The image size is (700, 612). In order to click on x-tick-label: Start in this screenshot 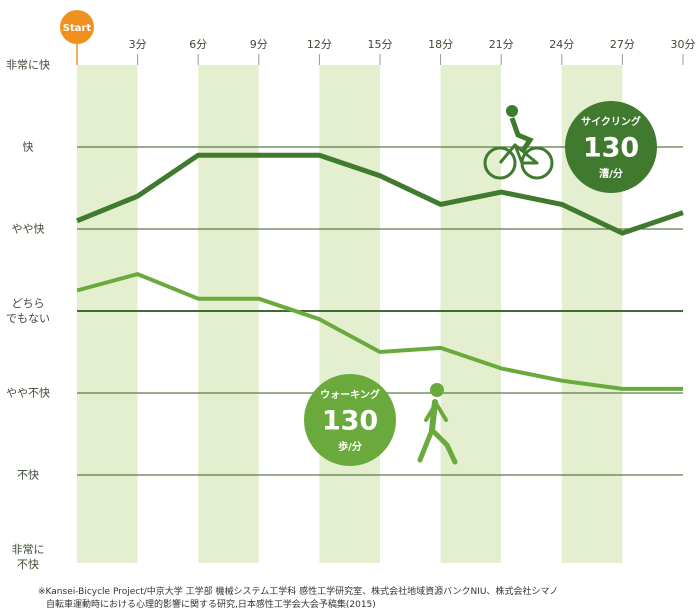, I will do `click(77, 28)`.